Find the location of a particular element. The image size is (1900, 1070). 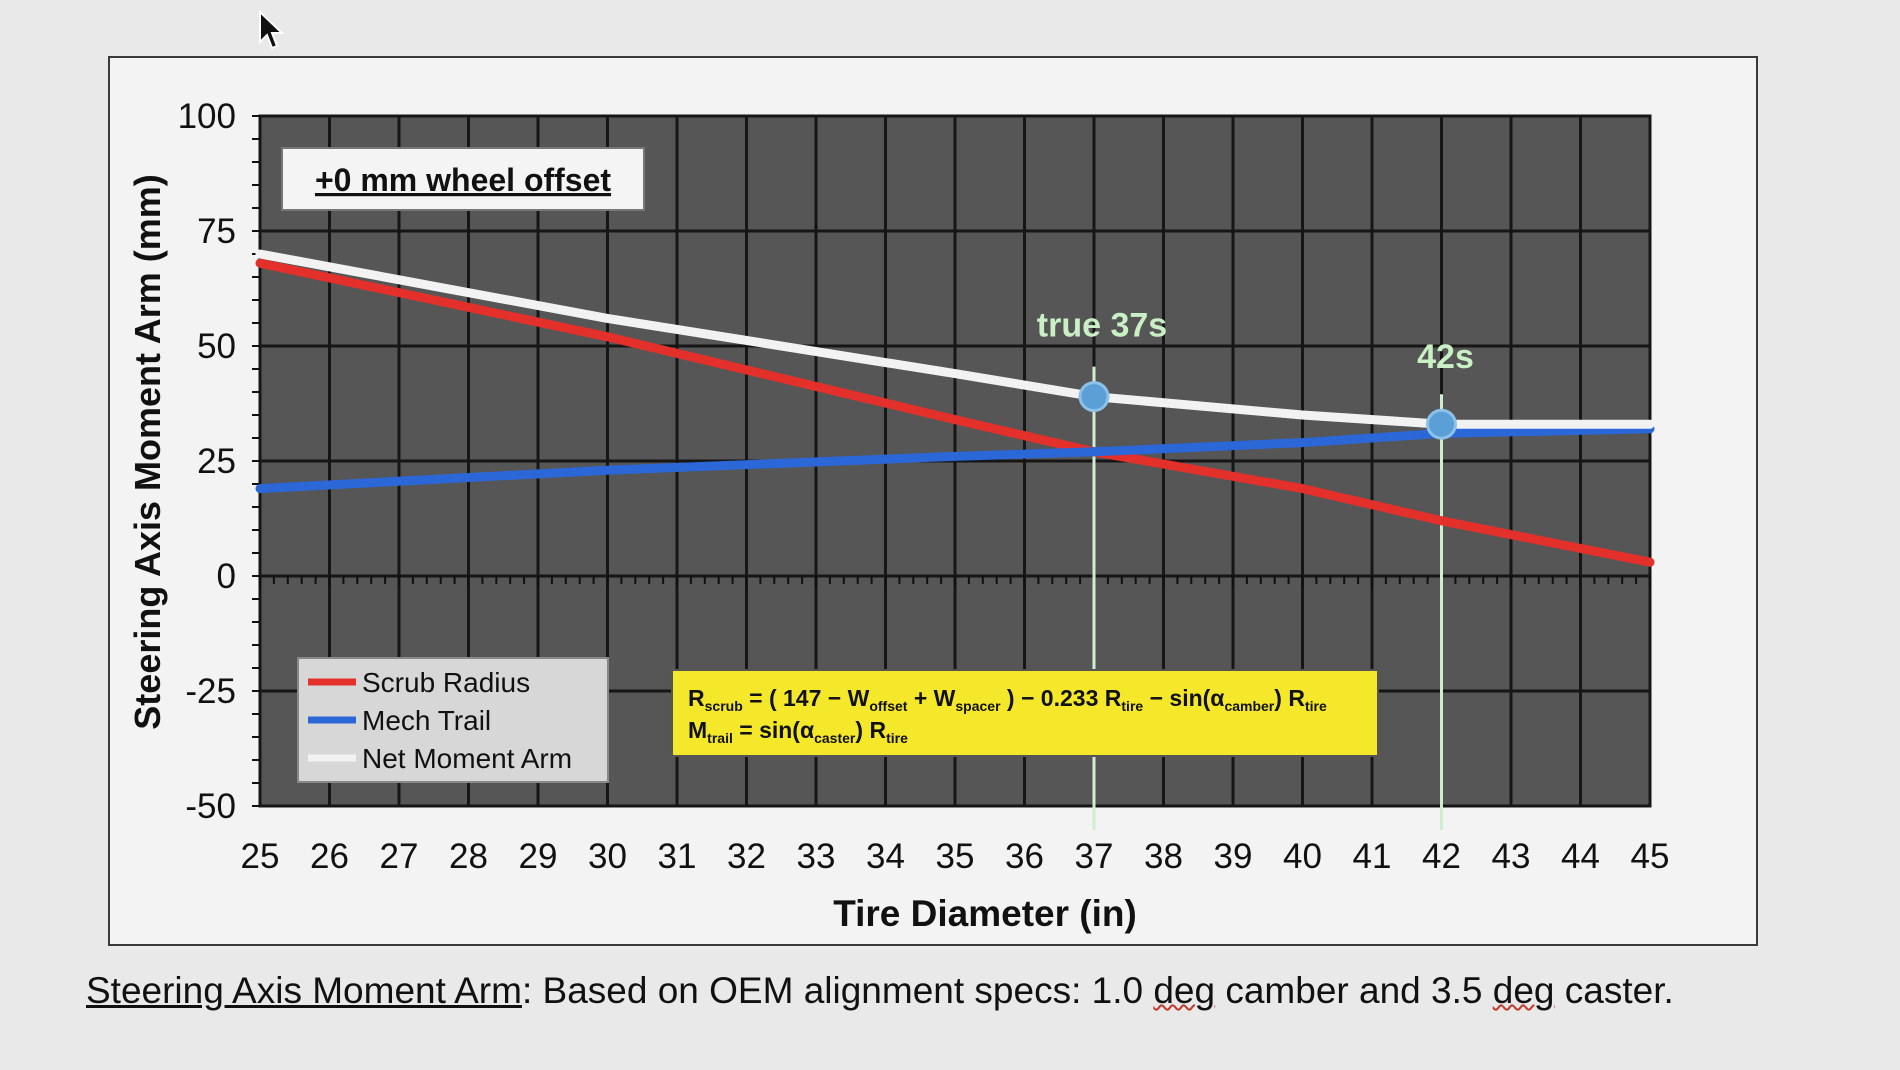

x-tick-label: 28 is located at coordinates (468, 856).